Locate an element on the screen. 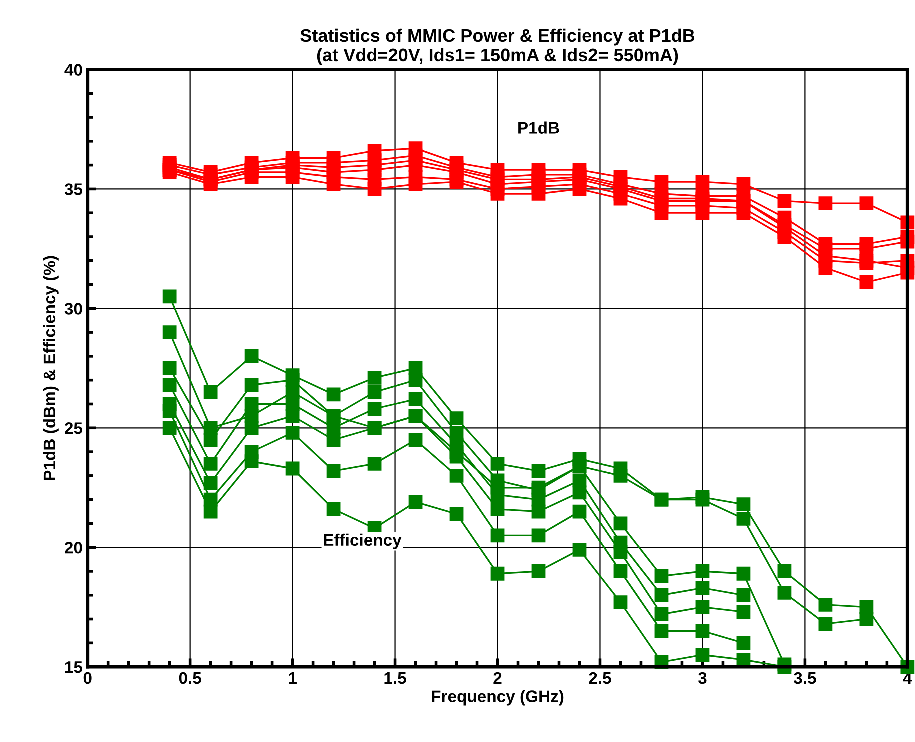 The image size is (915, 742). y-tick-label: 20 is located at coordinates (73, 548).